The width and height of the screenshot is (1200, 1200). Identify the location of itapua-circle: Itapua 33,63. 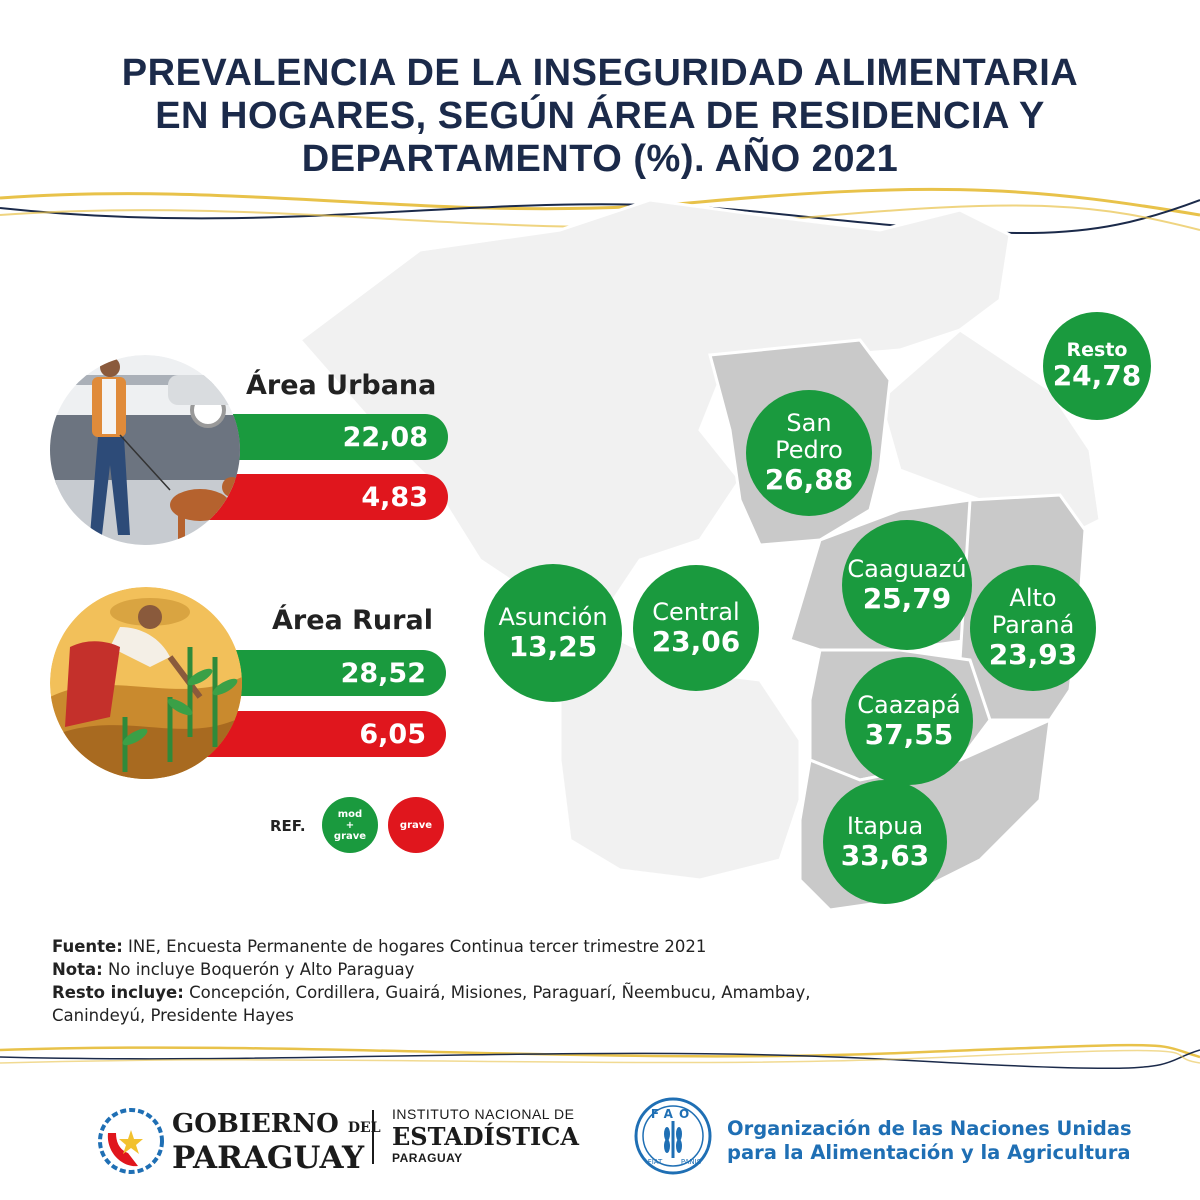
(885, 842).